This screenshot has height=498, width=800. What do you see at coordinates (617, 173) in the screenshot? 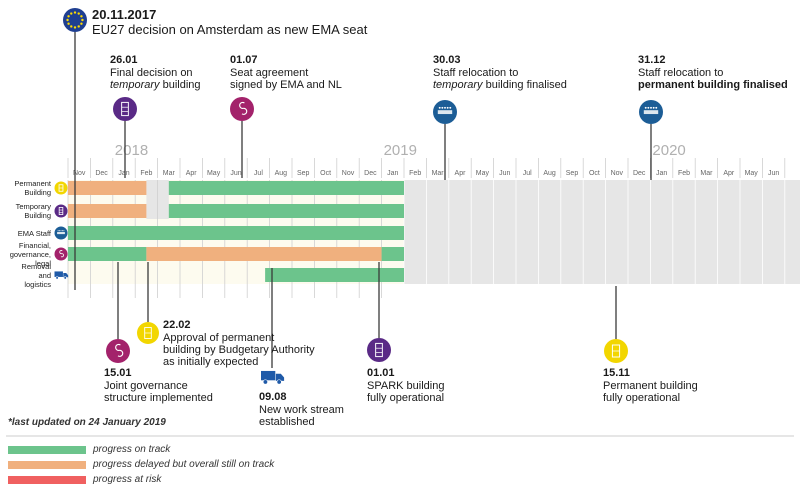
I see `month-label: Nov` at bounding box center [617, 173].